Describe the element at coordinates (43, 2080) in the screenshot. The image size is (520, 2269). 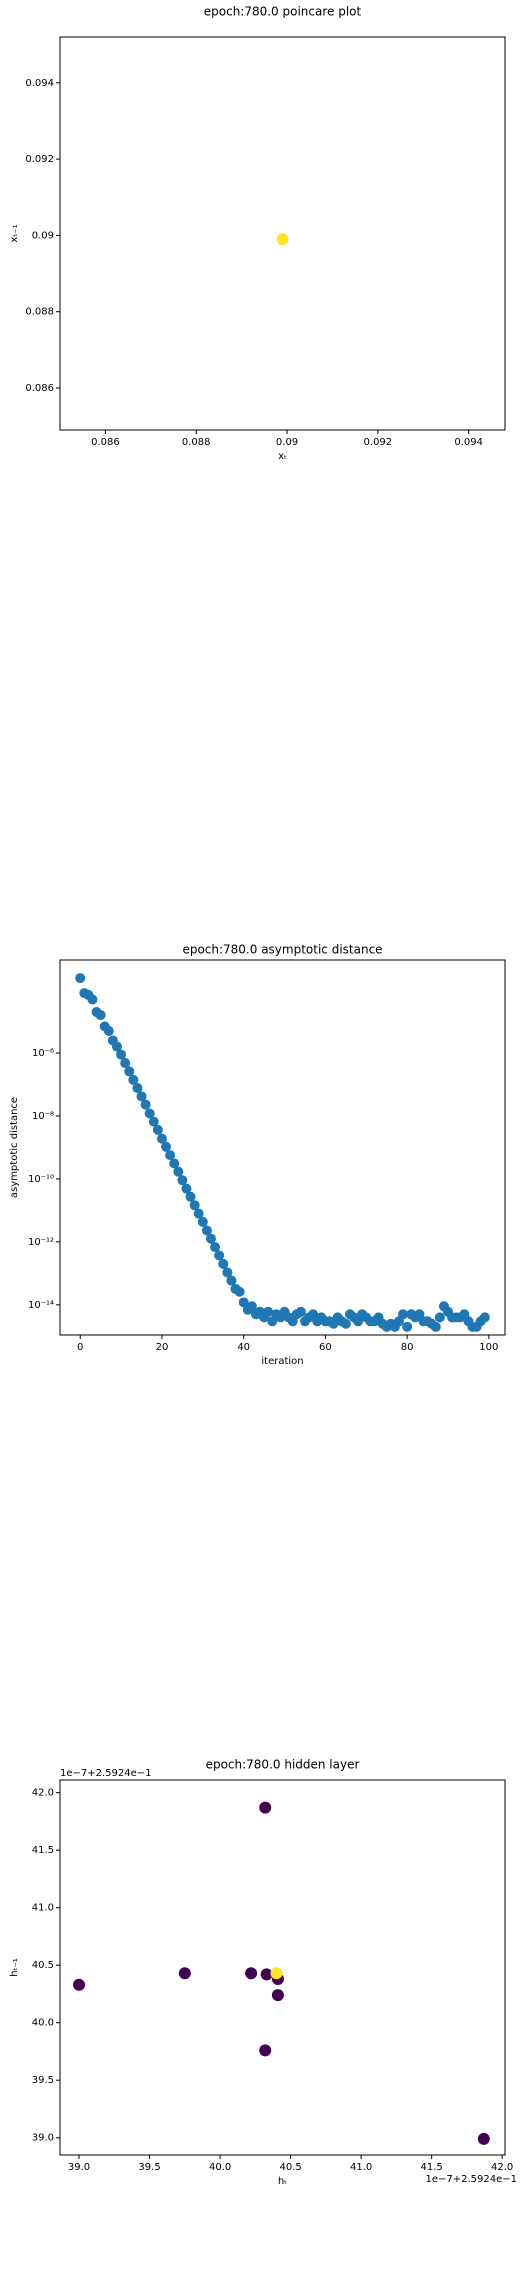
I see `y-tick-label: 39.5` at that location.